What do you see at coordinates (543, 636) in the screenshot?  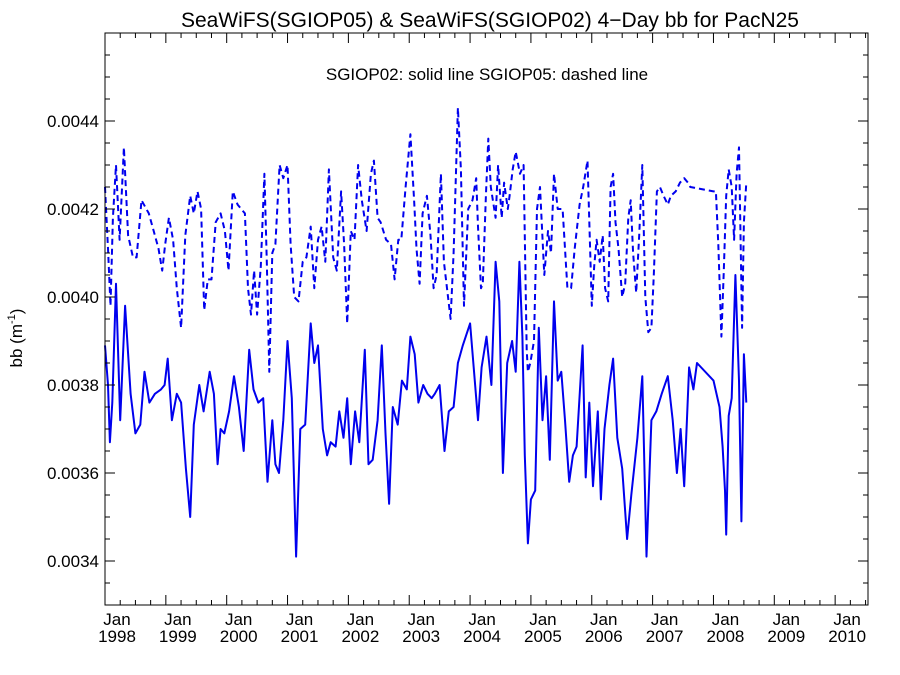 I see `x-tick-year: 2005` at bounding box center [543, 636].